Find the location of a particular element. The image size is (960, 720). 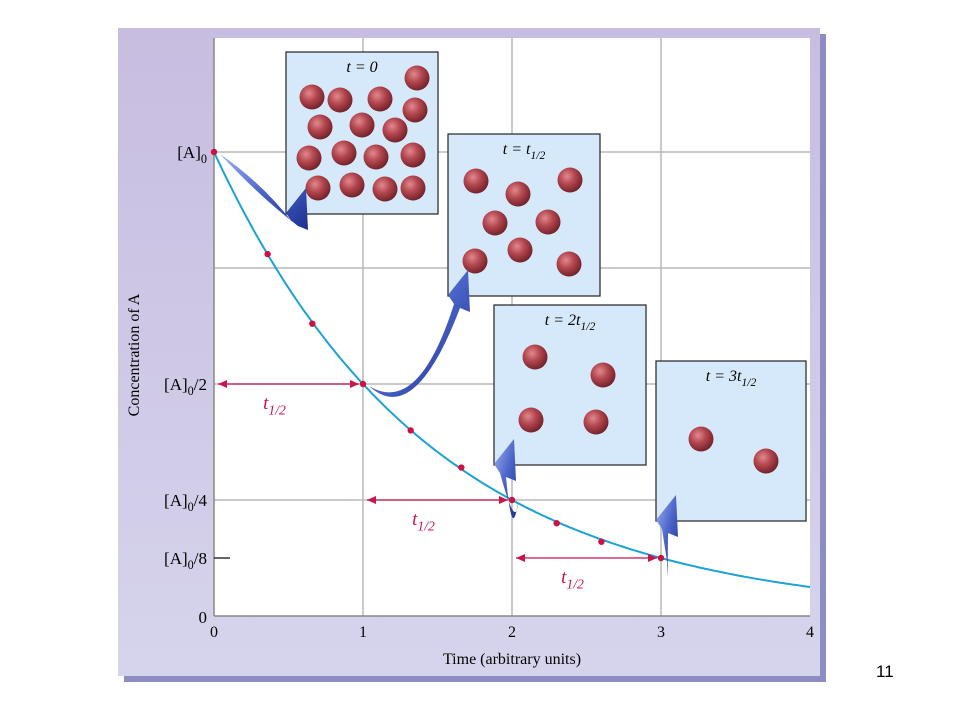

inset-box: t = 0 is located at coordinates (329, 140).